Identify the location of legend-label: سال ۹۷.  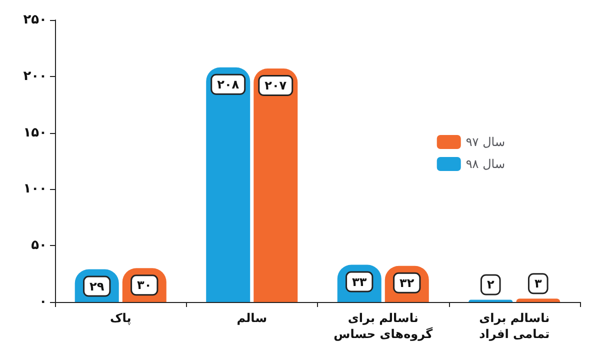
(486, 142).